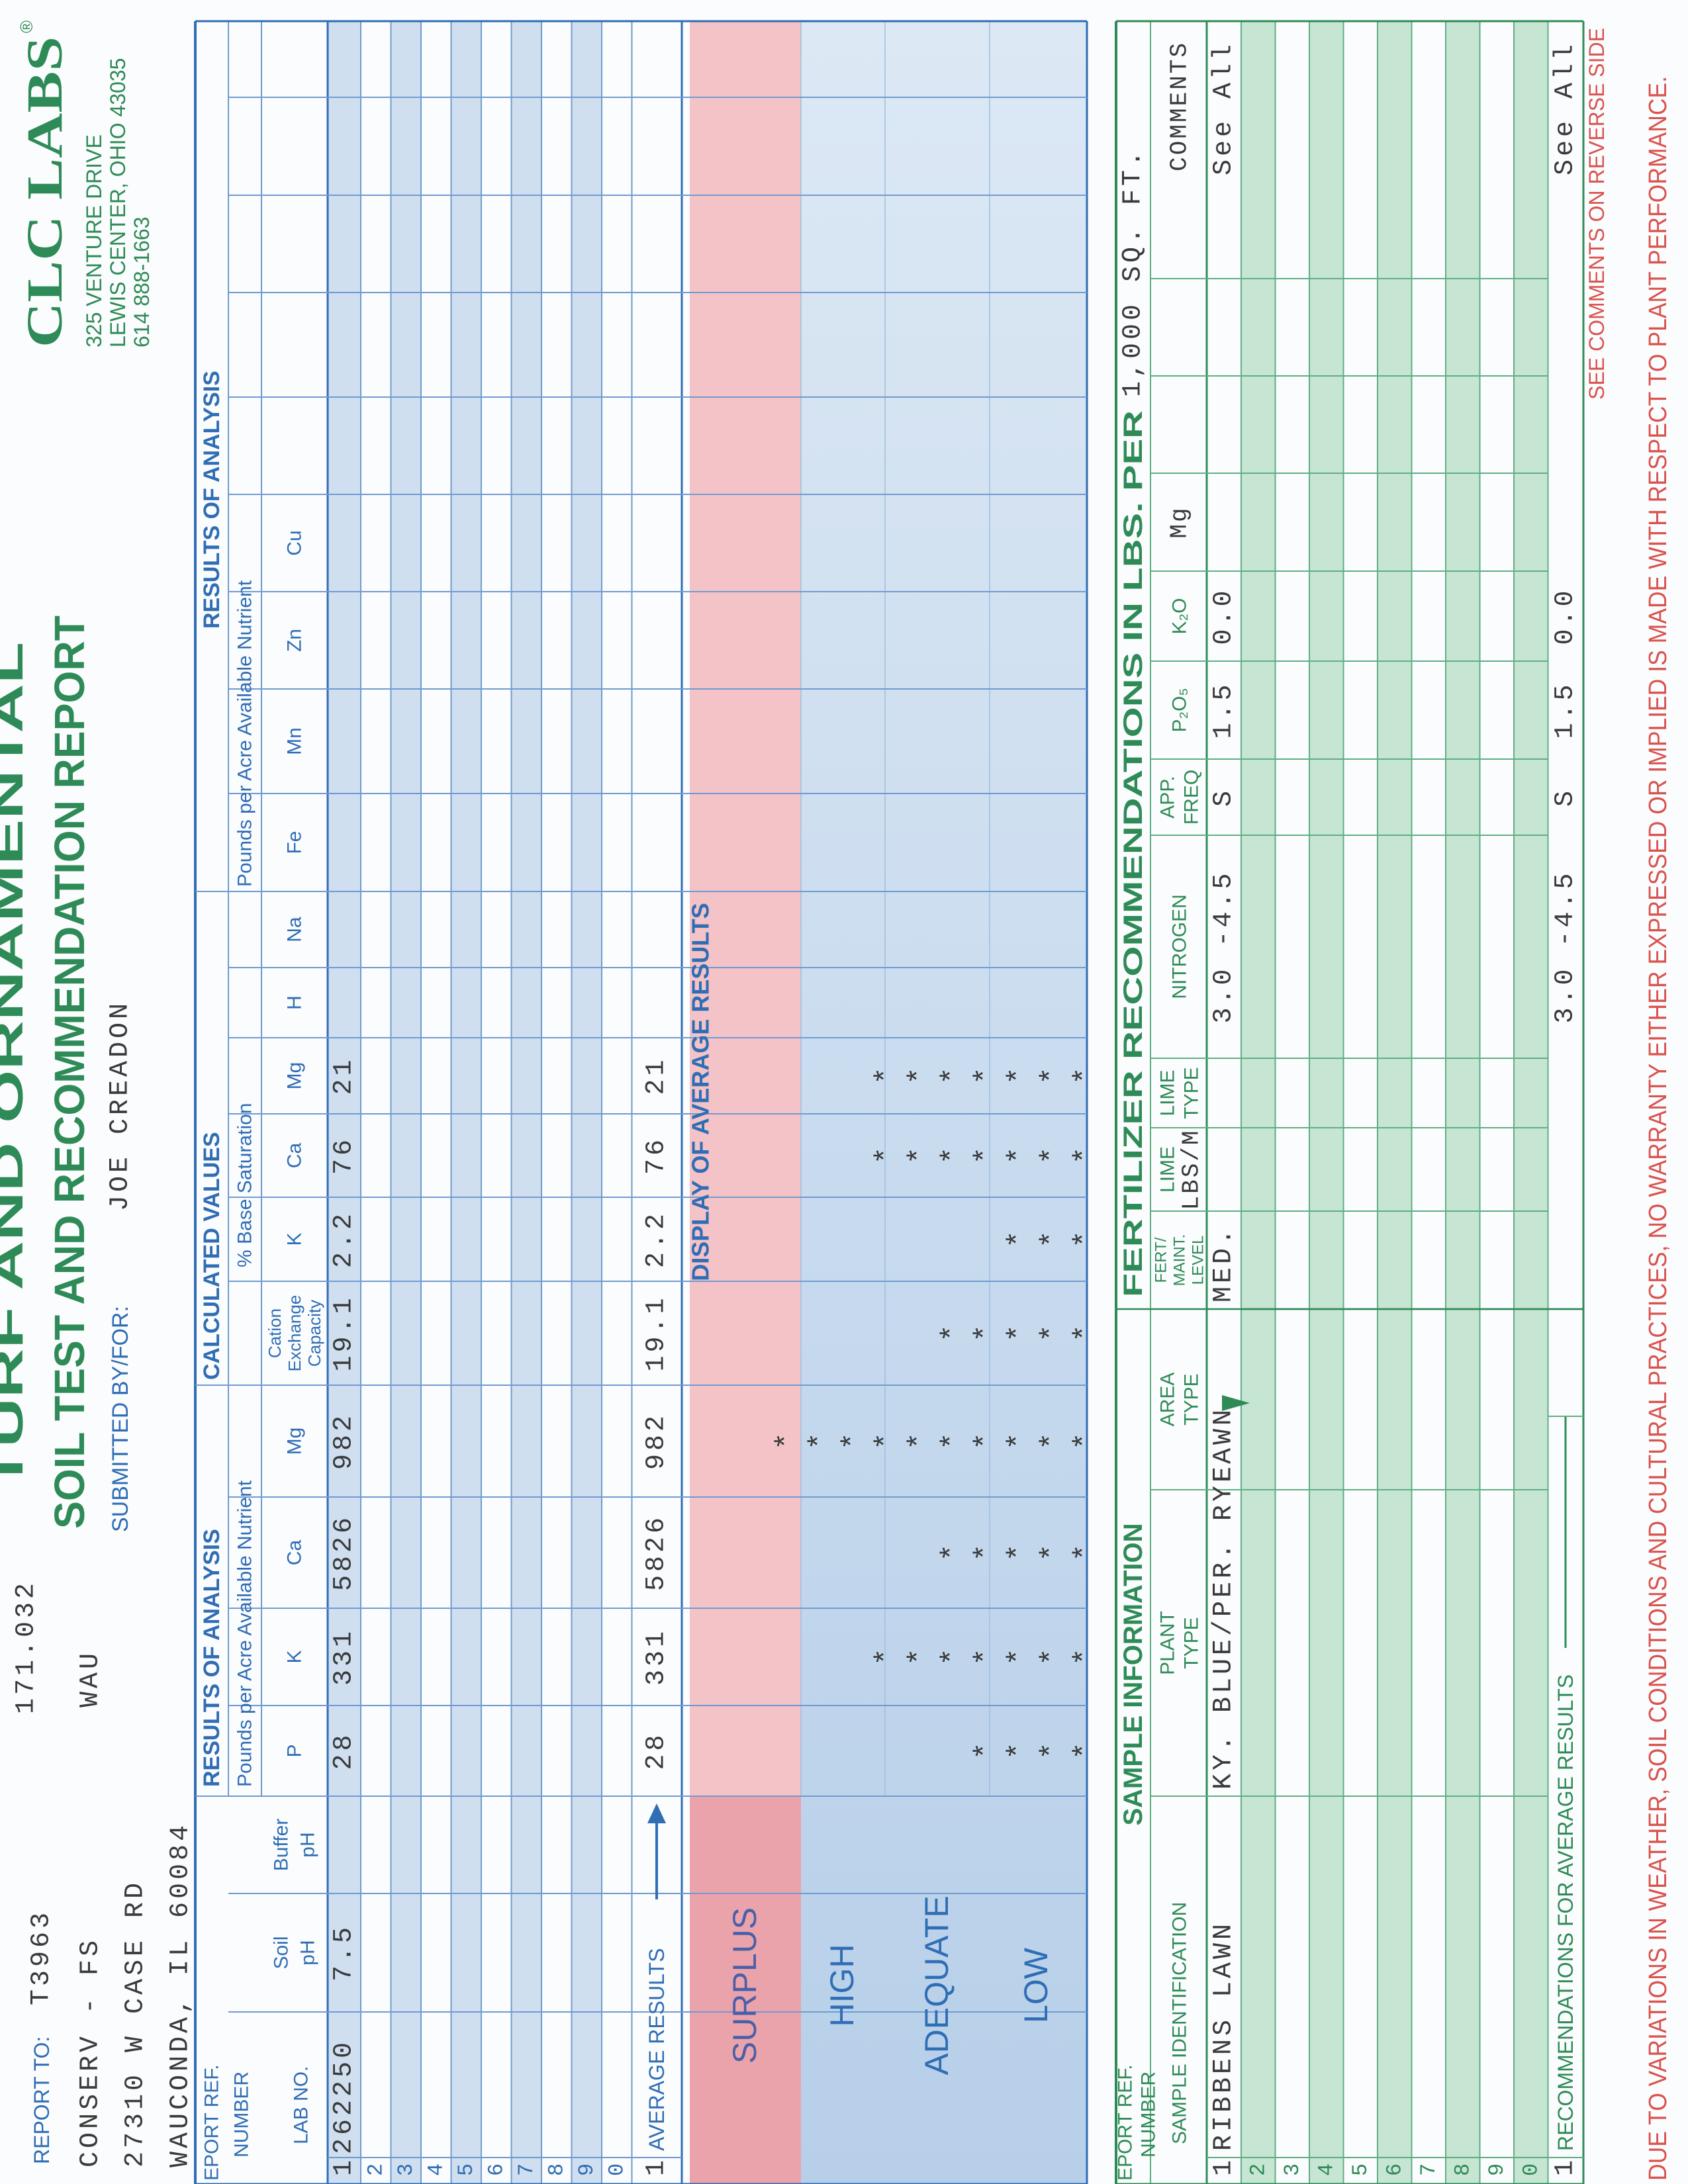 This screenshot has height=2184, width=1688. I want to click on level-label: ADEQUATE, so click(936, 1985).